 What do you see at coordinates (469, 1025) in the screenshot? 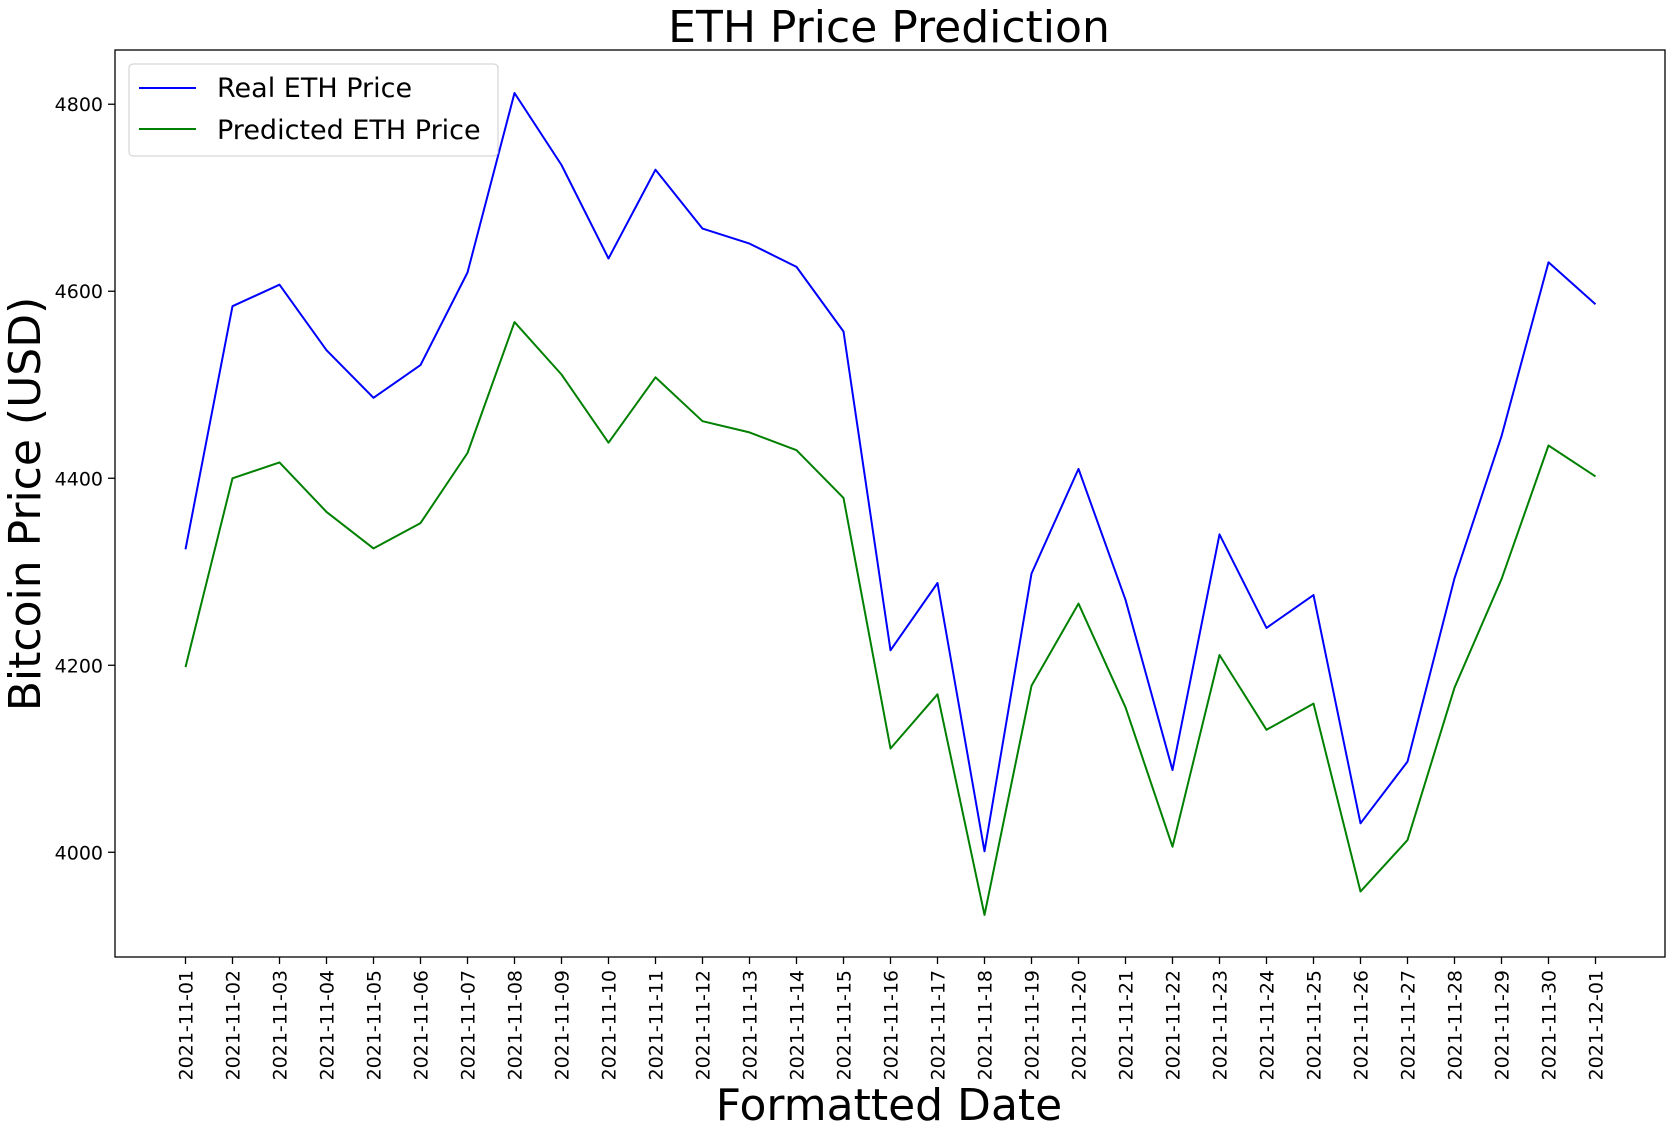
I see `x-tick-label-2021-11-07: 2021-11-07` at bounding box center [469, 1025].